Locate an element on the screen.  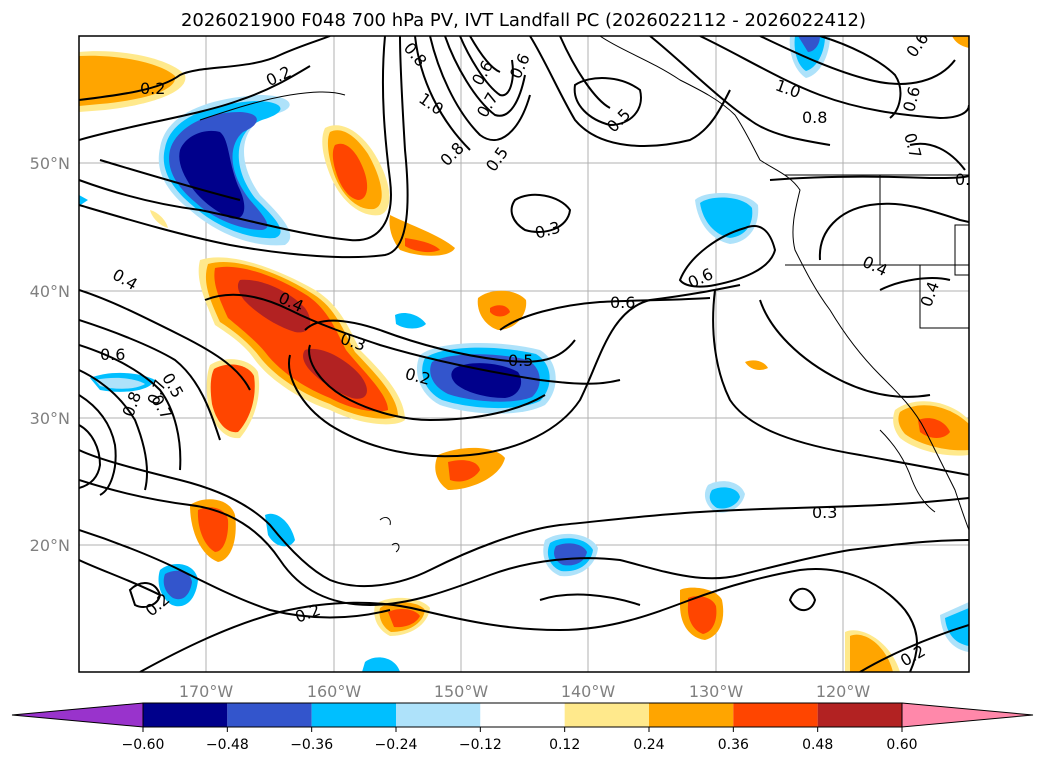
colorbar-extend-low is located at coordinates (77, 715).